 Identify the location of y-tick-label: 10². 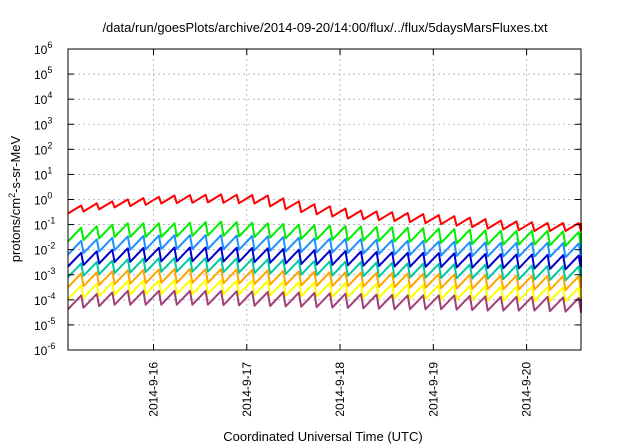
(43, 148).